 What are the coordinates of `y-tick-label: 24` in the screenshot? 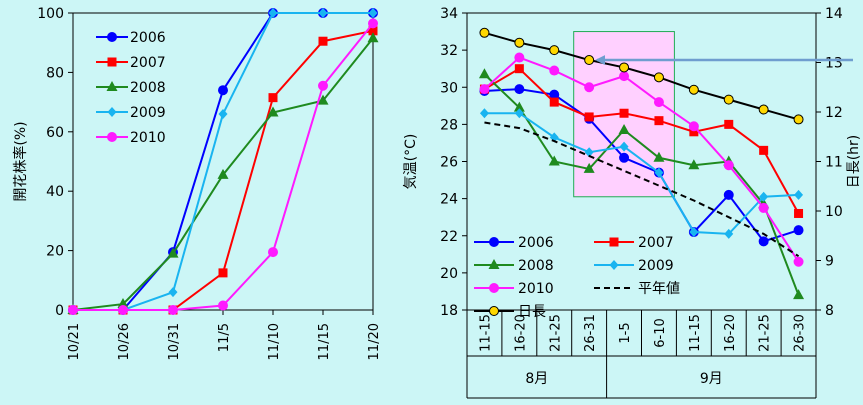 It's located at (449, 200).